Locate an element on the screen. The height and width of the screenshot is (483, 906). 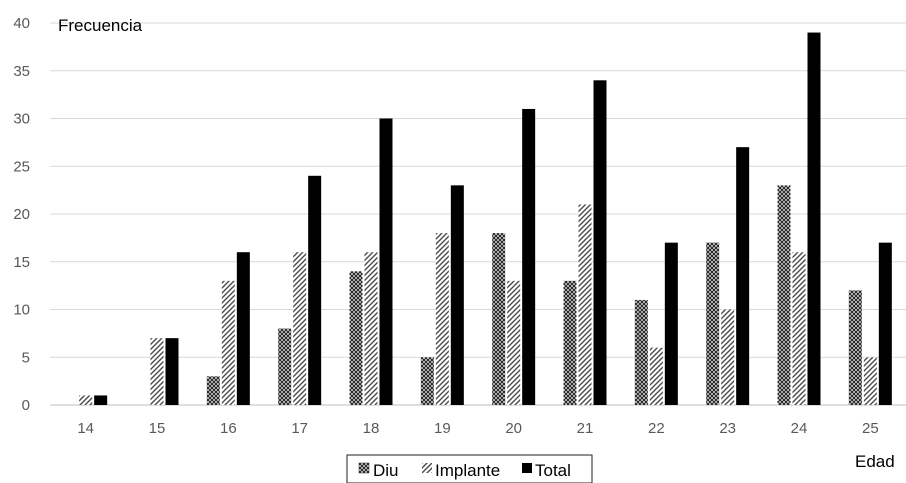
x-tick-label: 19 is located at coordinates (442, 428).